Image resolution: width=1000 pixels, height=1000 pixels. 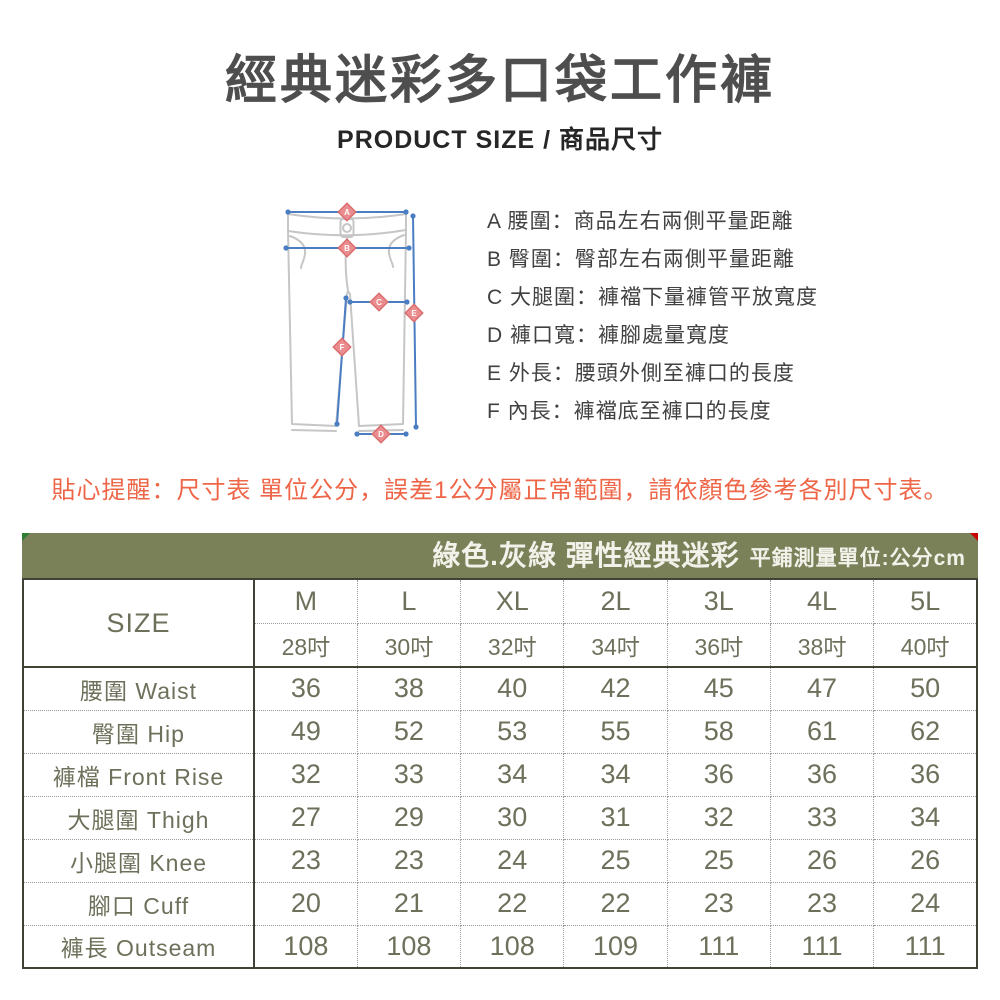 I want to click on measure-marker-E: E, so click(x=414, y=313).